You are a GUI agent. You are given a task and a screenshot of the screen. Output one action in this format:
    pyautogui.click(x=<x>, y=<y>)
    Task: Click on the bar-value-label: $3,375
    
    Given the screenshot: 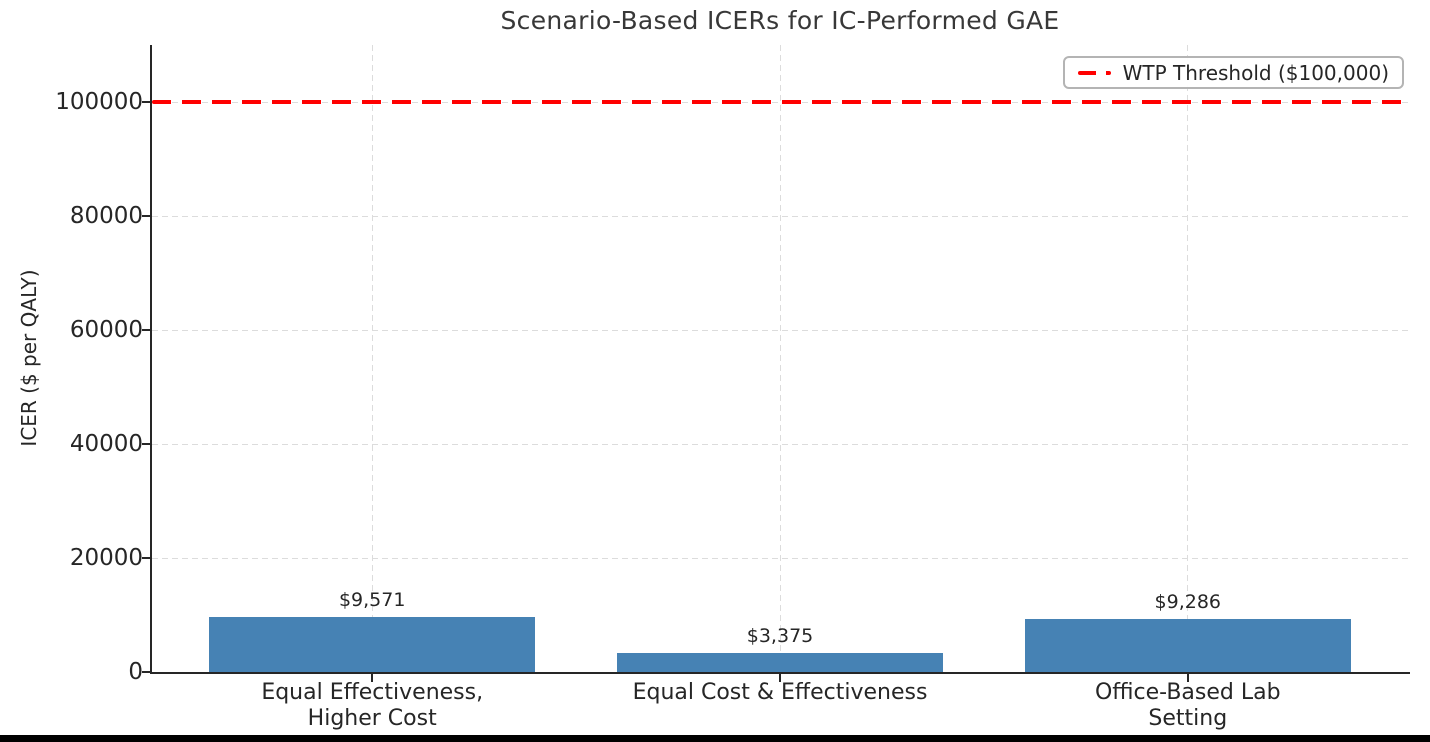 What is the action you would take?
    pyautogui.click(x=780, y=635)
    